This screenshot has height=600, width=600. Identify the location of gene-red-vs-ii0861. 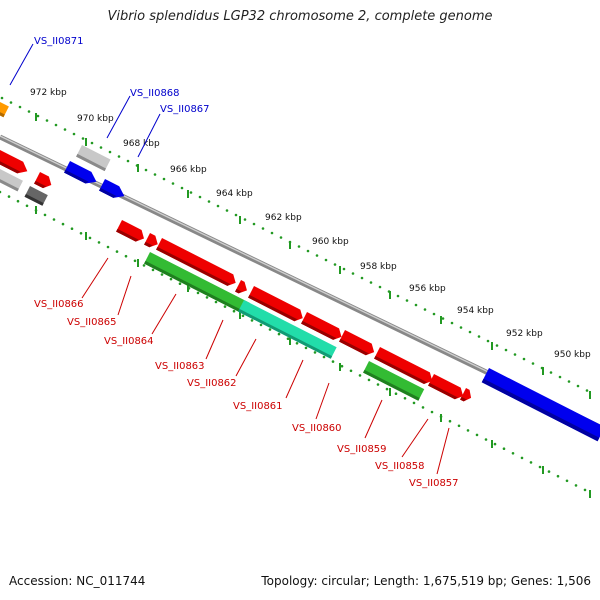
(321, 326).